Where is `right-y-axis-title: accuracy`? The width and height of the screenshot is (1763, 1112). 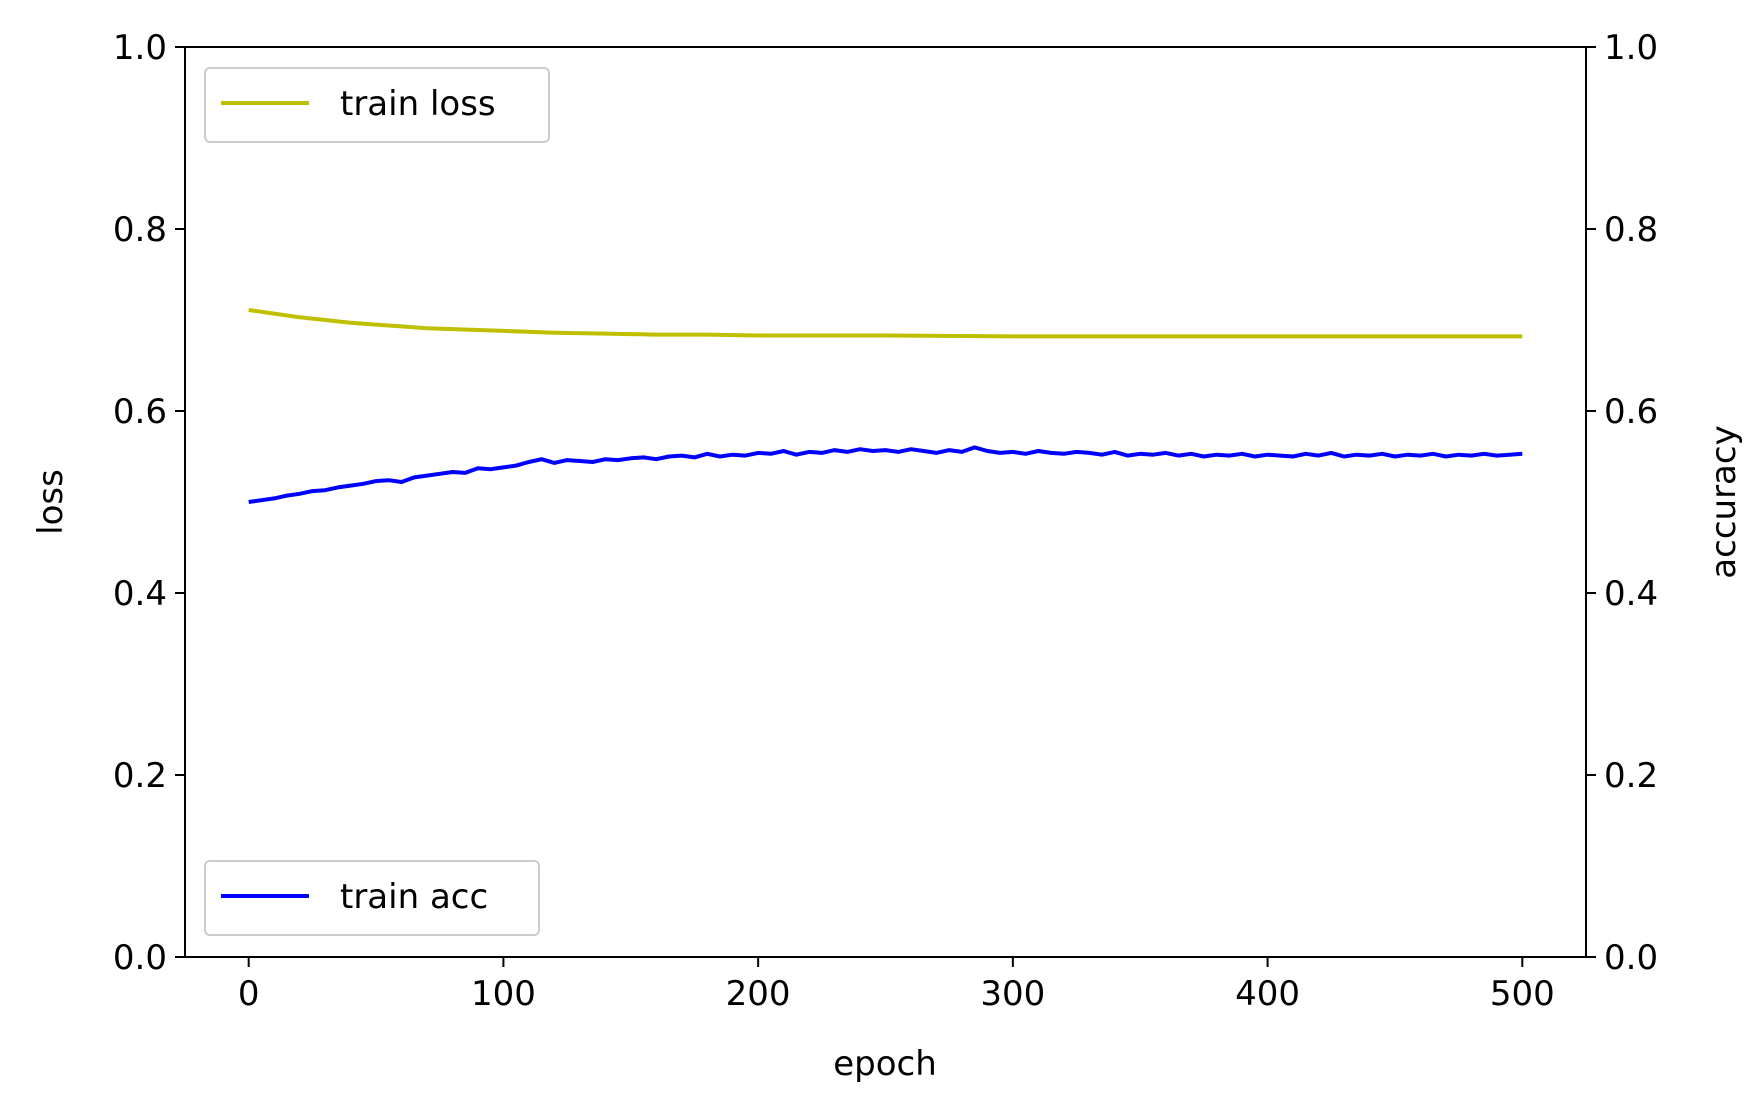 right-y-axis-title: accuracy is located at coordinates (1724, 501).